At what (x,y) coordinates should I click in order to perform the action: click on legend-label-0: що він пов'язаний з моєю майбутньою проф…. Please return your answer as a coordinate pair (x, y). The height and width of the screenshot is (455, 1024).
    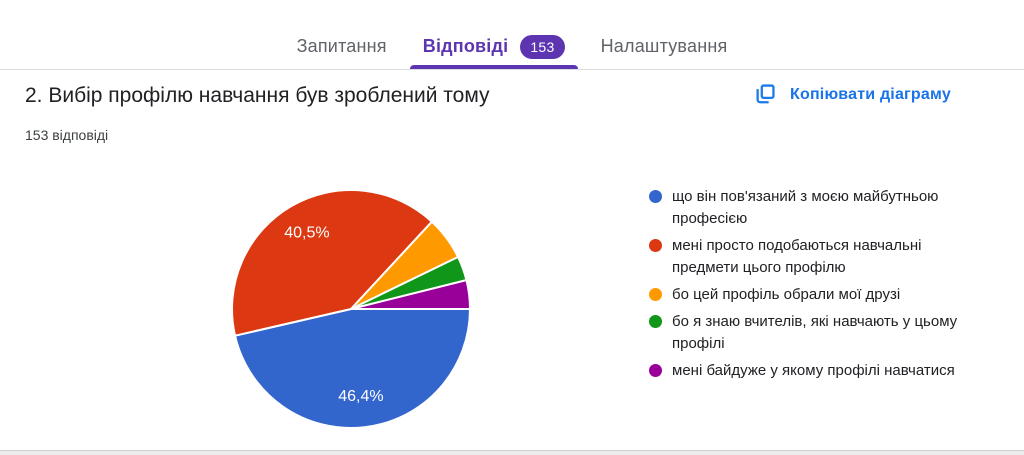
    Looking at the image, I should click on (805, 207).